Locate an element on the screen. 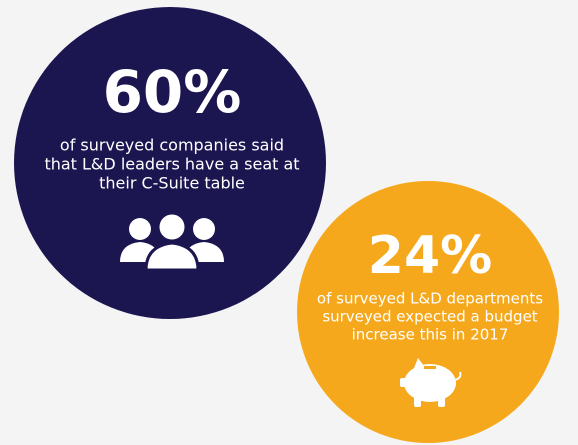 The image size is (578, 445). stat-text: that L&D leaders have a seat at is located at coordinates (171, 164).